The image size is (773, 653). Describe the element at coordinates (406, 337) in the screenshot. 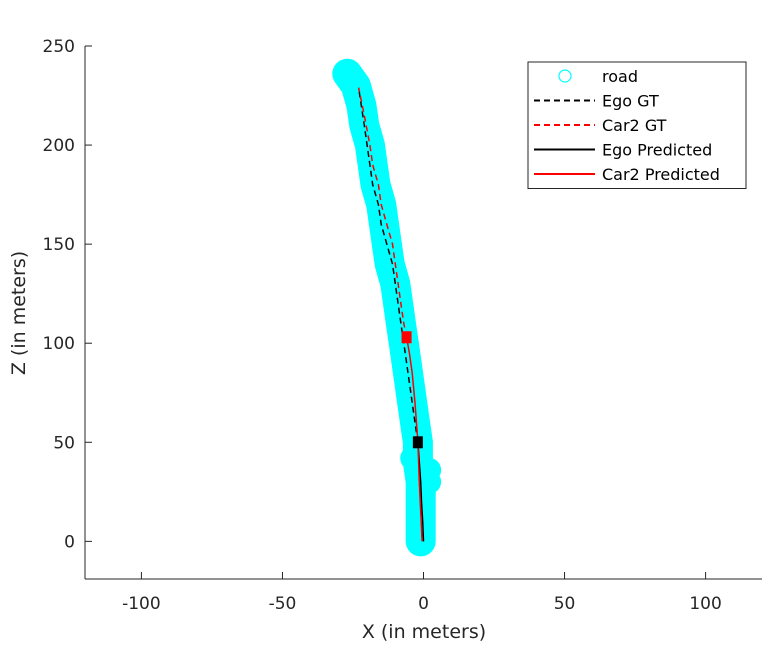

I see `car2-current-position-marker` at that location.